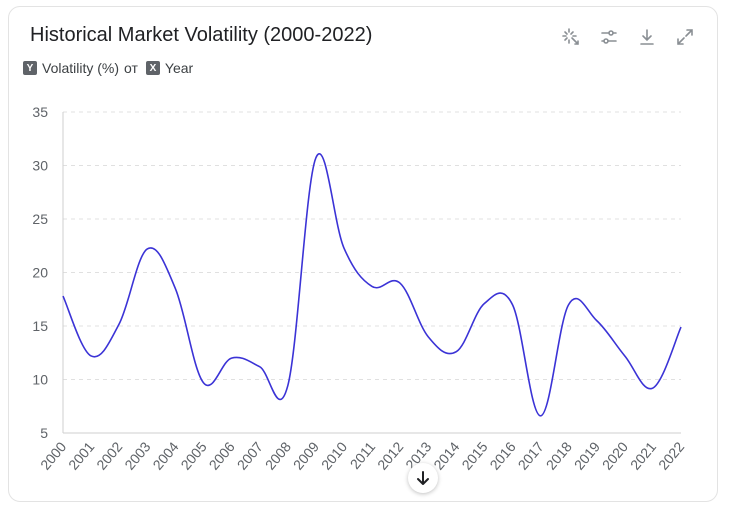  What do you see at coordinates (250, 455) in the screenshot?
I see `x-tick-label: 2007` at bounding box center [250, 455].